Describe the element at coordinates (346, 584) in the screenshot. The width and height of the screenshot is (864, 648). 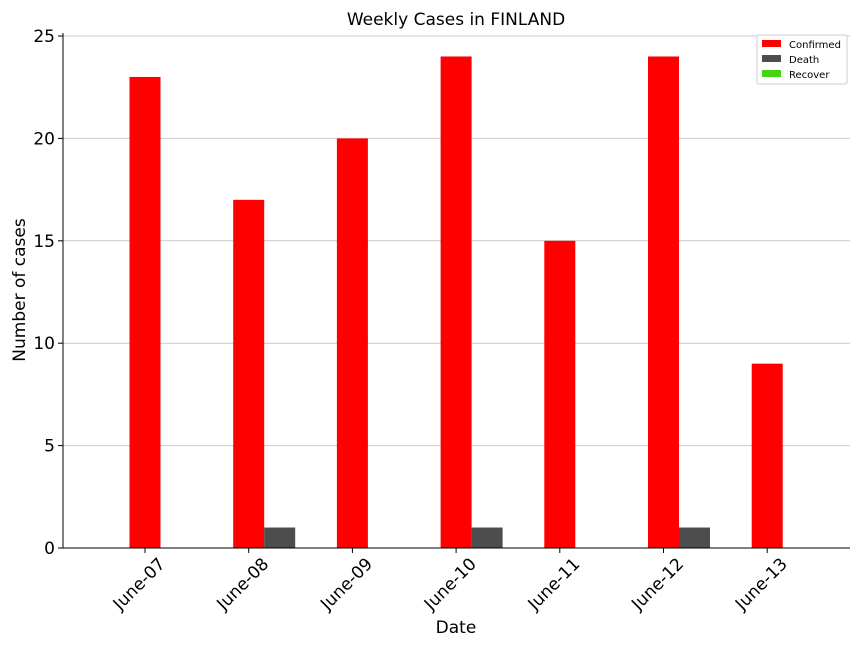
I see `x-tick-label: June-09` at that location.